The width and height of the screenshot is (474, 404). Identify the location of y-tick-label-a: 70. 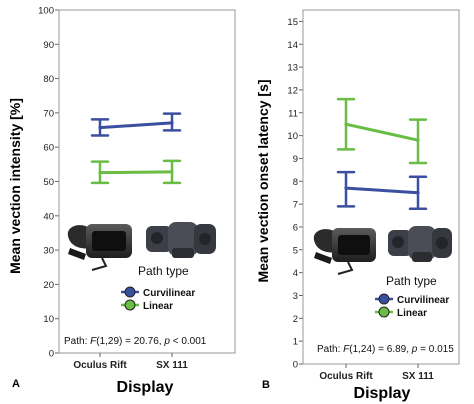
(48, 113).